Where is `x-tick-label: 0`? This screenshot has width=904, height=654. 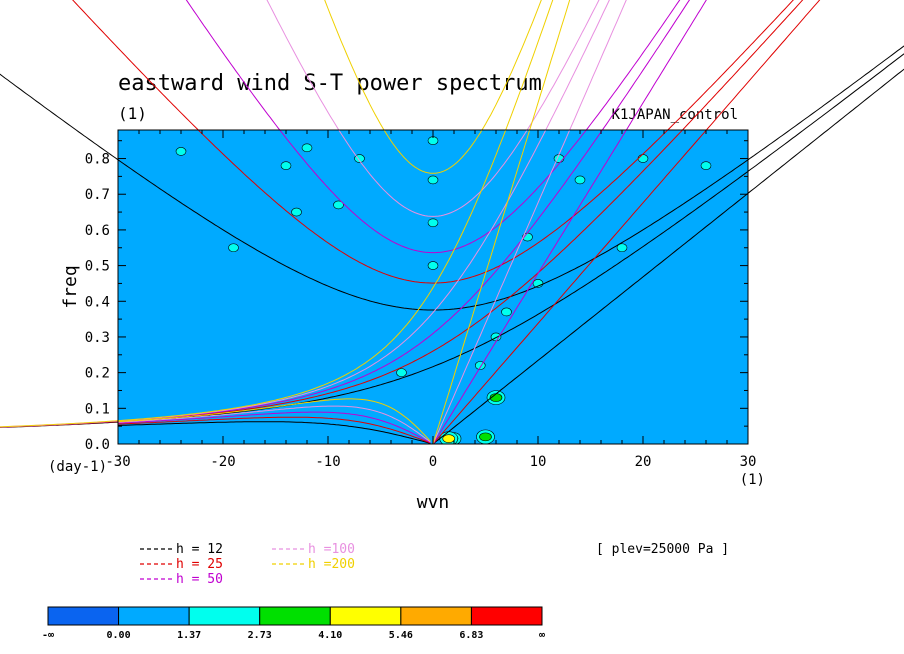 x-tick-label: 0 is located at coordinates (433, 462).